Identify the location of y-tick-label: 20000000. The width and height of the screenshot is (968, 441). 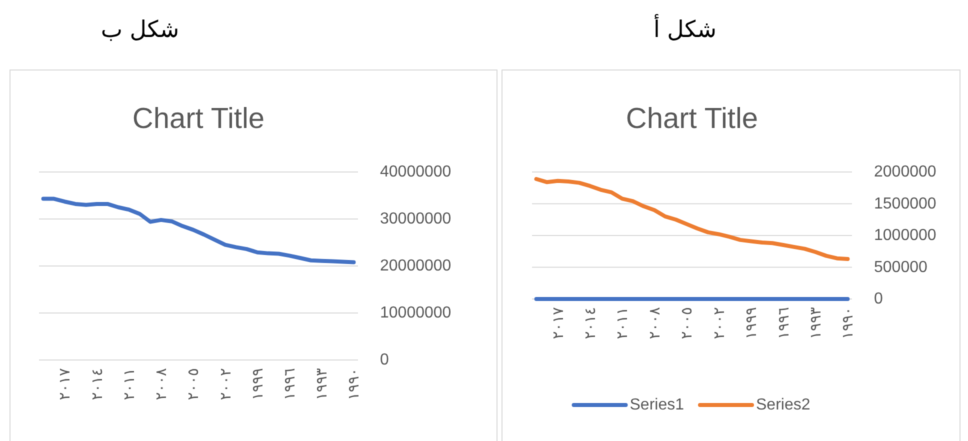
(416, 266).